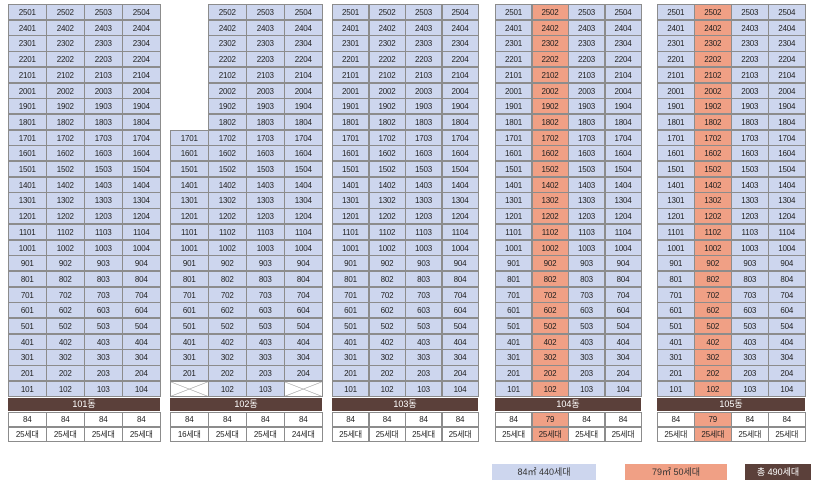 The width and height of the screenshot is (815, 492). I want to click on unit-cell: 1902, so click(713, 106).